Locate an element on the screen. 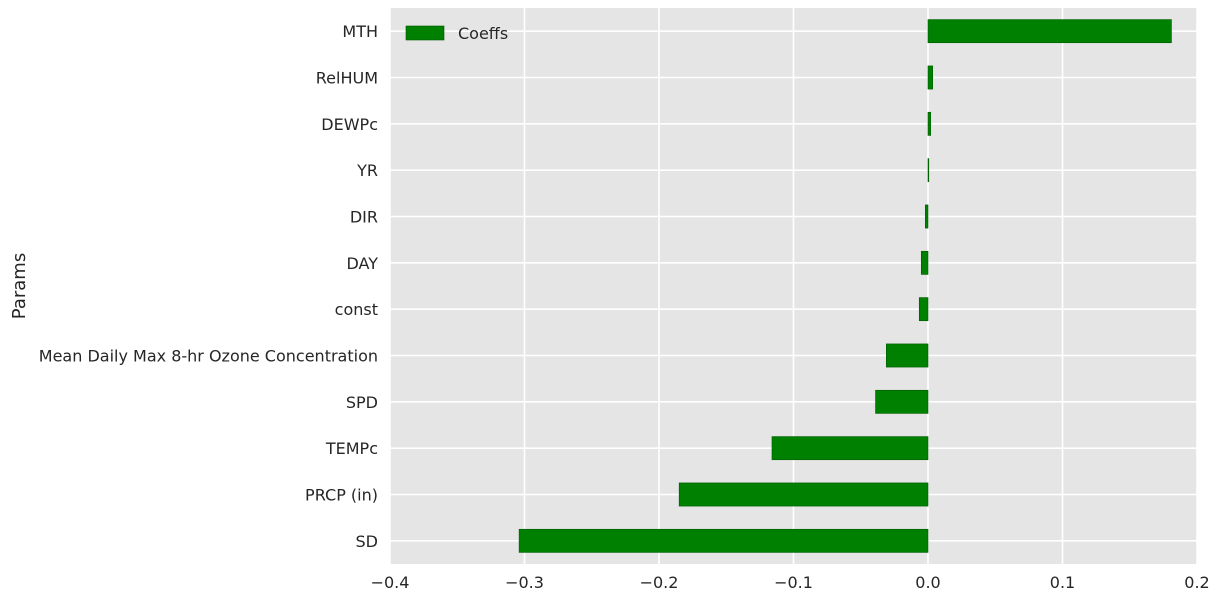  legend-label: Coeffs is located at coordinates (483, 33).